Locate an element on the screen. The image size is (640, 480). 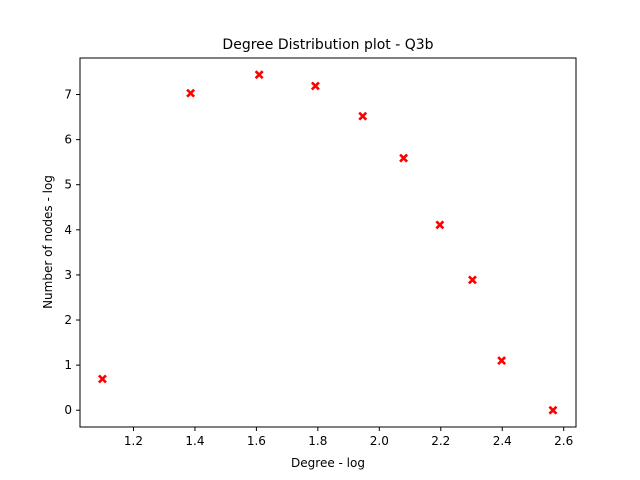
y-tick-label: 7 is located at coordinates (68, 95).